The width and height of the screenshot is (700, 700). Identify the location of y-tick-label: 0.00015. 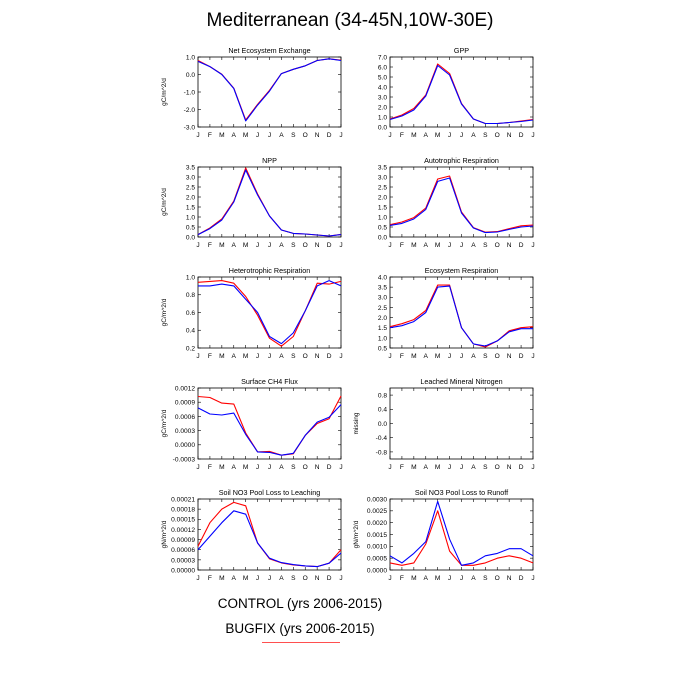
(183, 520).